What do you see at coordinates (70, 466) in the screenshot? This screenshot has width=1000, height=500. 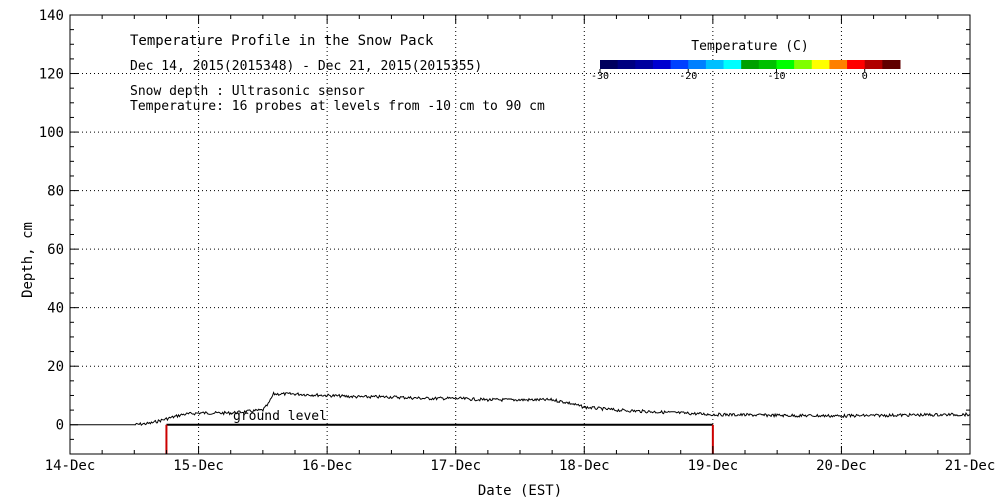 I see `x-tick-label: 14-Dec` at bounding box center [70, 466].